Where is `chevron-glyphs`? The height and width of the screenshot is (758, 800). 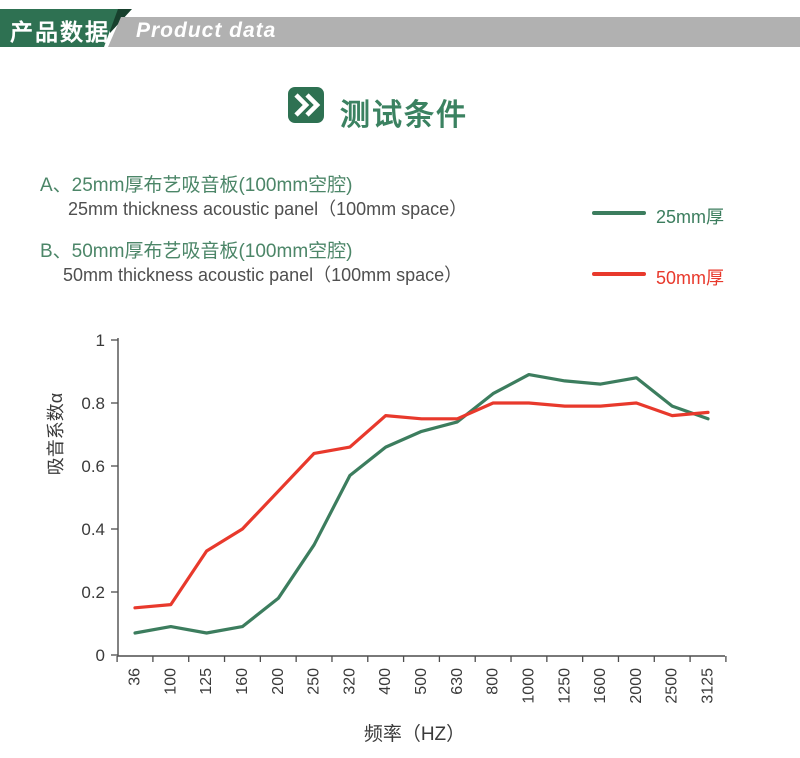
chevron-glyphs is located at coordinates (307, 105).